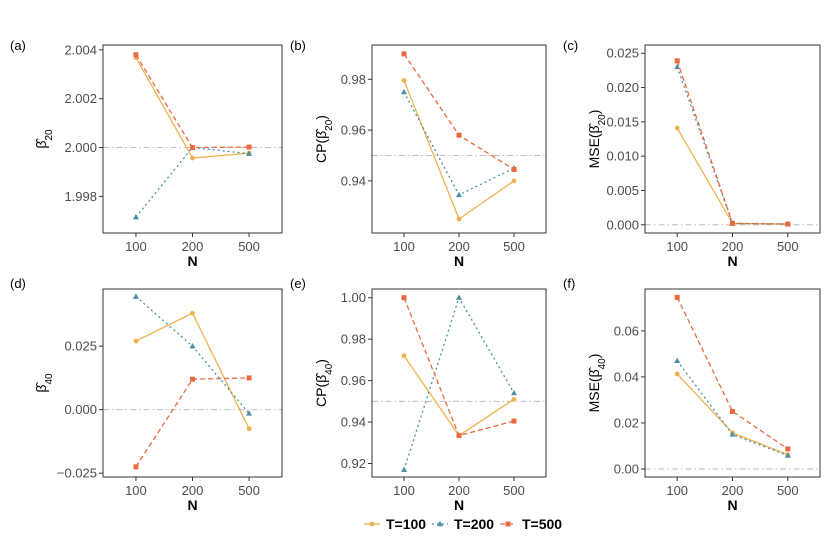  What do you see at coordinates (626, 422) in the screenshot?
I see `y-tick-label: 0.02` at bounding box center [626, 422].